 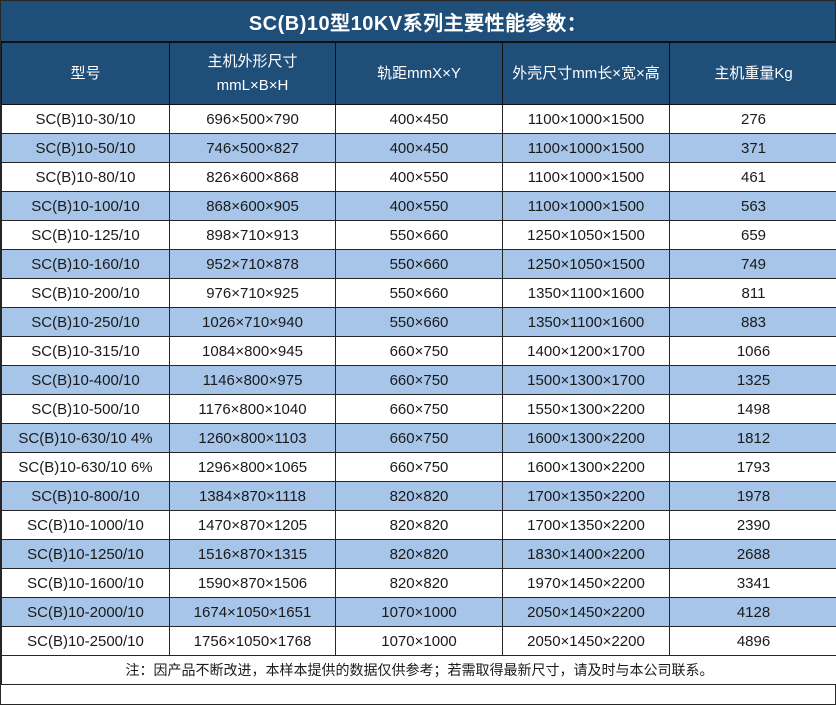 I want to click on table-cell: 563, so click(x=752, y=206).